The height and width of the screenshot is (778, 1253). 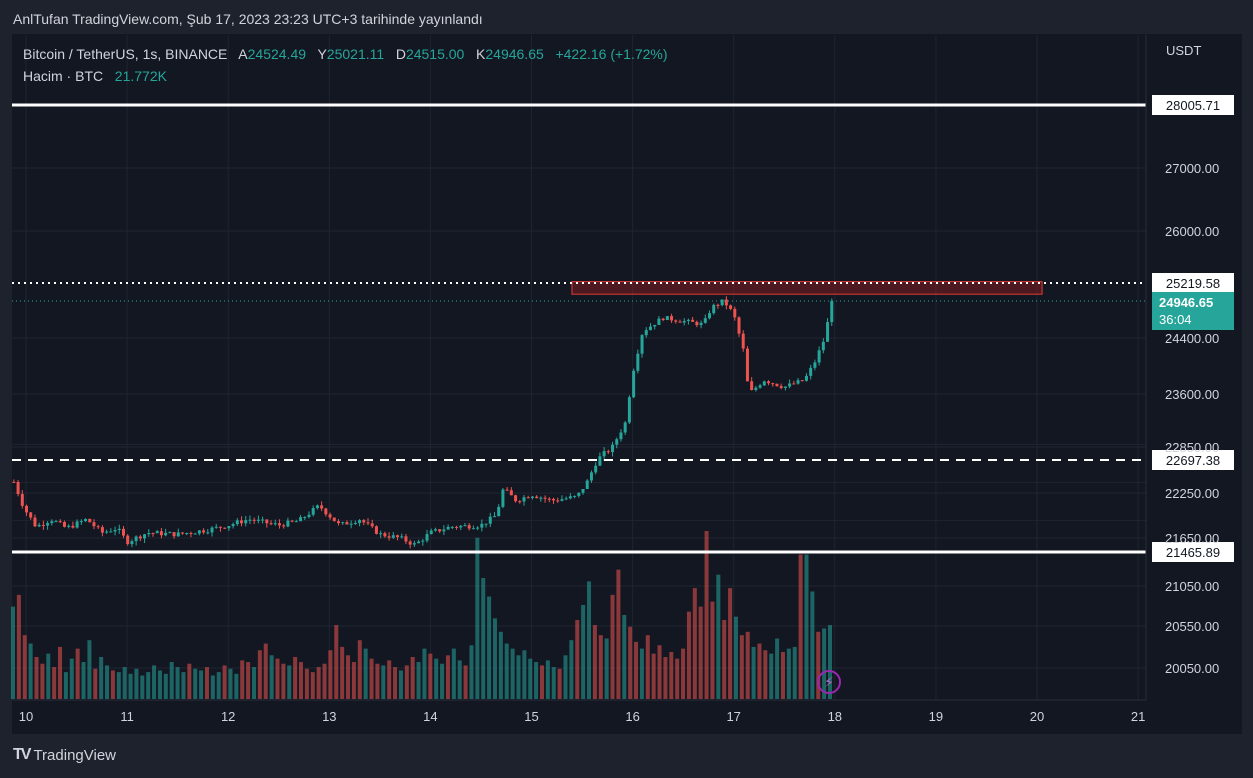 What do you see at coordinates (322, 54) in the screenshot?
I see `high-label: Y` at bounding box center [322, 54].